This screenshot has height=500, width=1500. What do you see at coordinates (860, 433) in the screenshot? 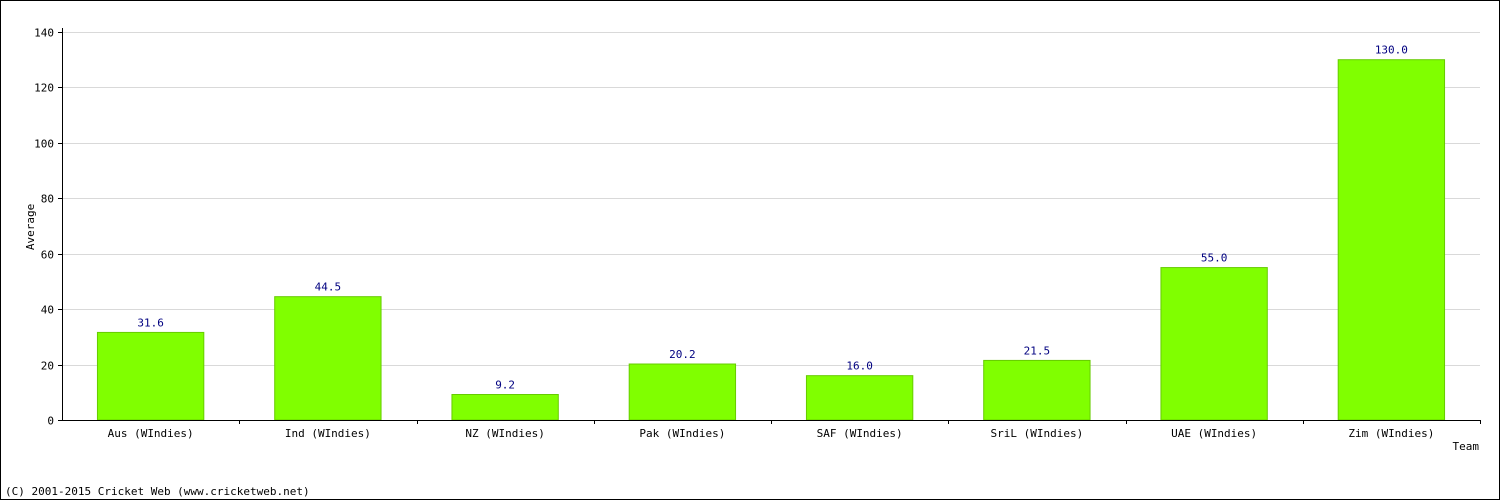
I see `x-tick-label: SAF (WIndies)` at bounding box center [860, 433].